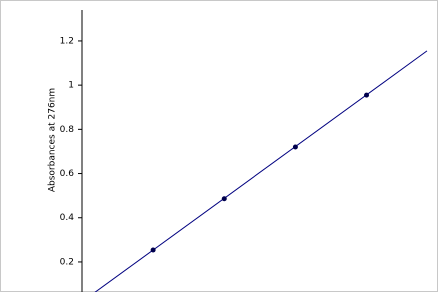 The width and height of the screenshot is (438, 292). Describe the element at coordinates (71, 86) in the screenshot. I see `y-tick-label: 1` at that location.